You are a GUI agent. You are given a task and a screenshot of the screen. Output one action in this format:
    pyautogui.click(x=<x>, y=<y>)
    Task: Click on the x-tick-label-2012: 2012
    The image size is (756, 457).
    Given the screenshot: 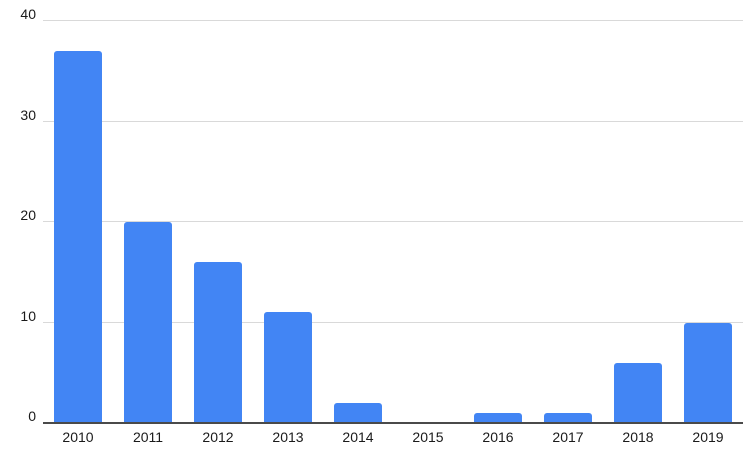 What is the action you would take?
    pyautogui.click(x=218, y=437)
    